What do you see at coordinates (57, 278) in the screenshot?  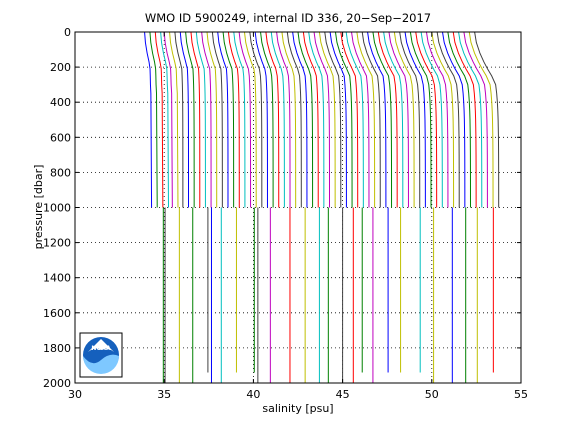 I see `y-tick-label: 1400` at bounding box center [57, 278].